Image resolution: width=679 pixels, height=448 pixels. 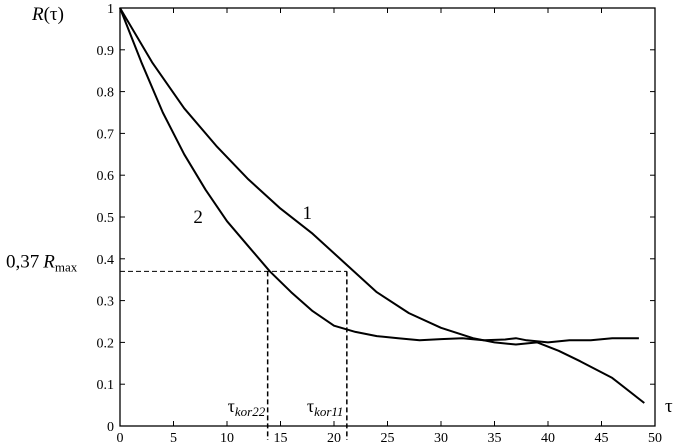 What do you see at coordinates (441, 438) in the screenshot?
I see `x-tick-label: 30` at bounding box center [441, 438].